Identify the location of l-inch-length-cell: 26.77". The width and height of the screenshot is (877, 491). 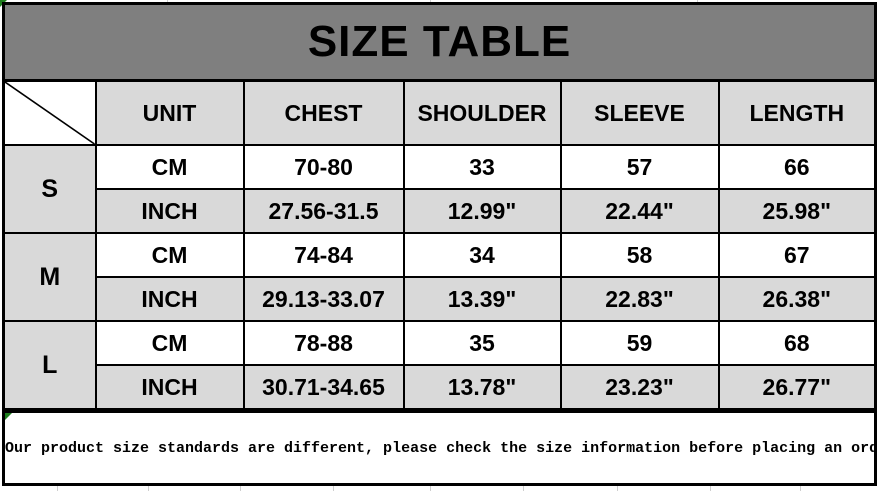
(797, 388).